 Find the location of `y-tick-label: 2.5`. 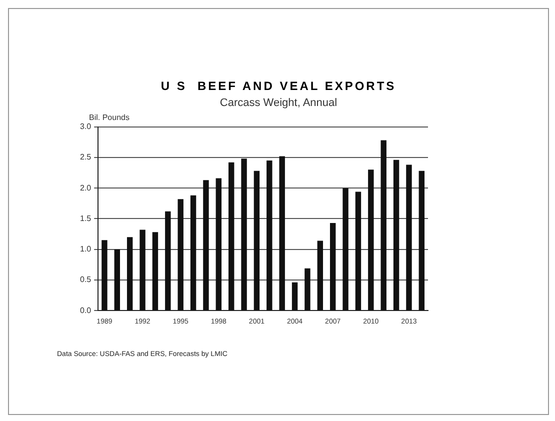

y-tick-label: 2.5 is located at coordinates (86, 157).